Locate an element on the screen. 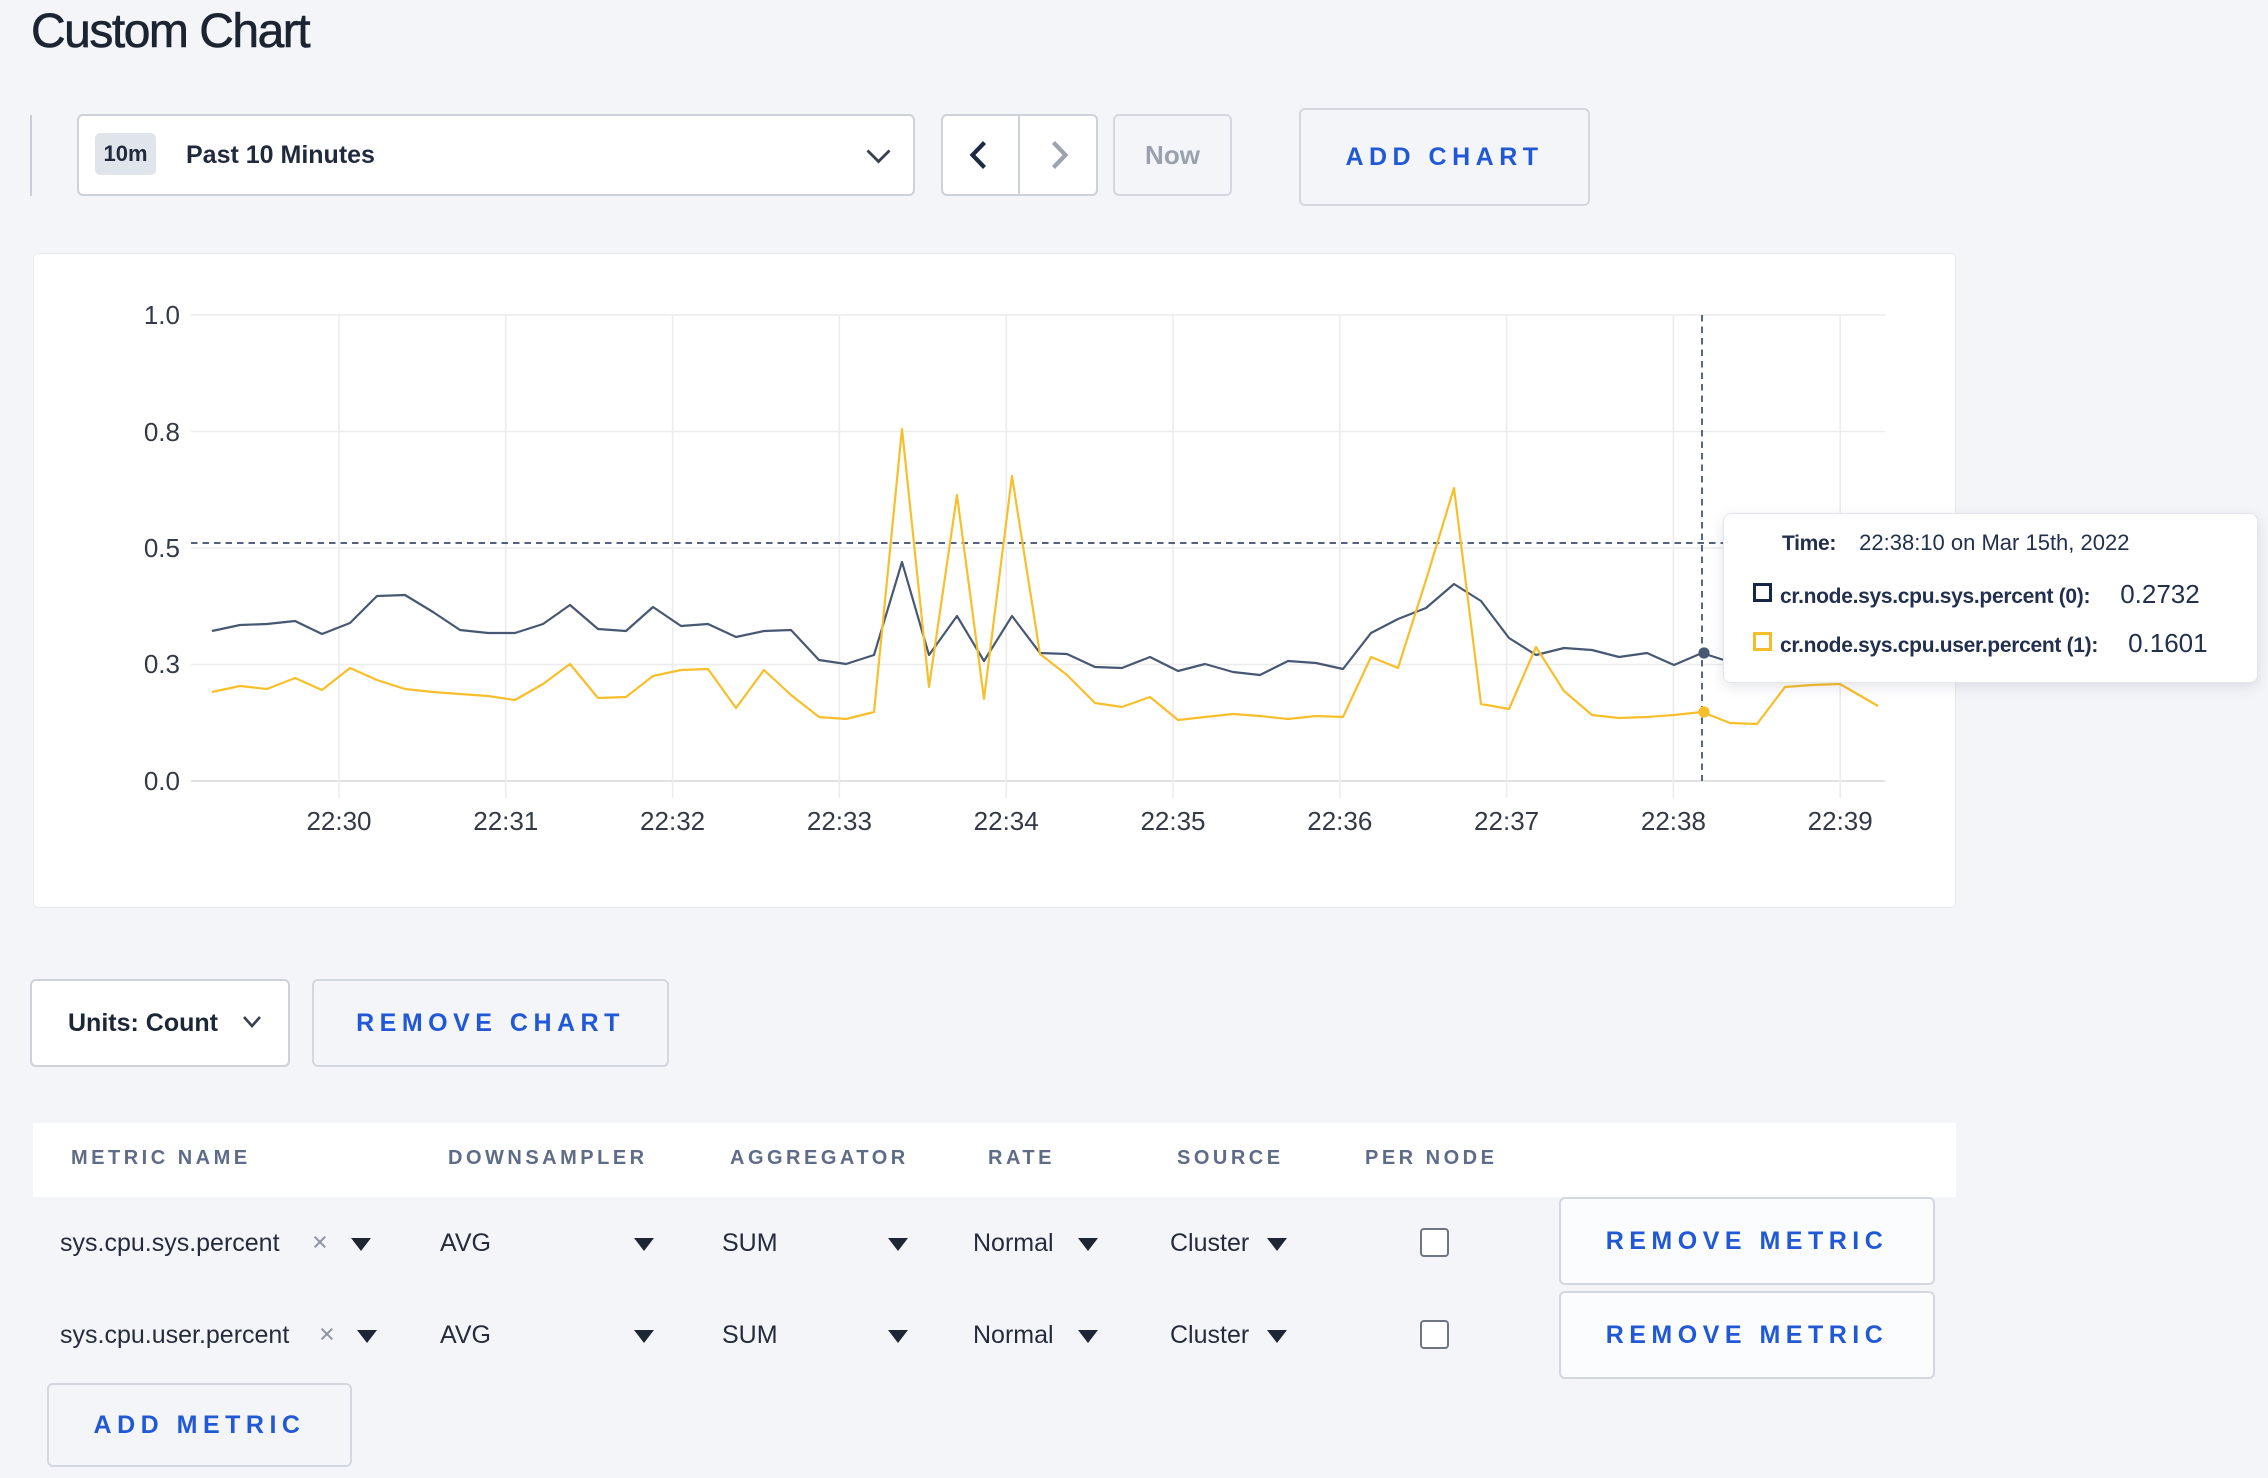  svg-text: 0.0 is located at coordinates (162, 781).